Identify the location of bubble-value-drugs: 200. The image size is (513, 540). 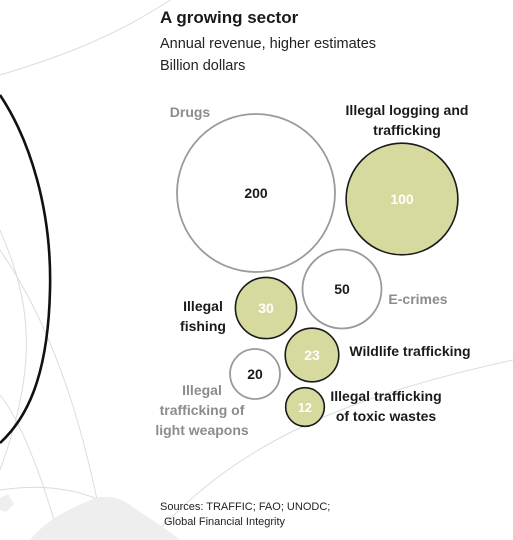
(256, 193).